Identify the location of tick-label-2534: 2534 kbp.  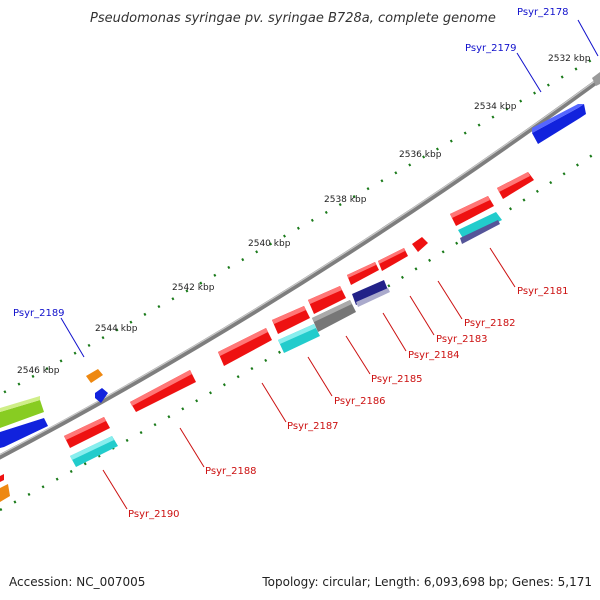
(495, 107).